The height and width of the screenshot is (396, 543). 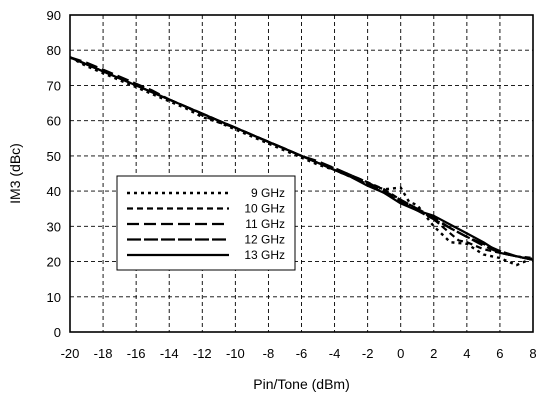 I want to click on y-tick-label: 10, so click(x=54, y=297).